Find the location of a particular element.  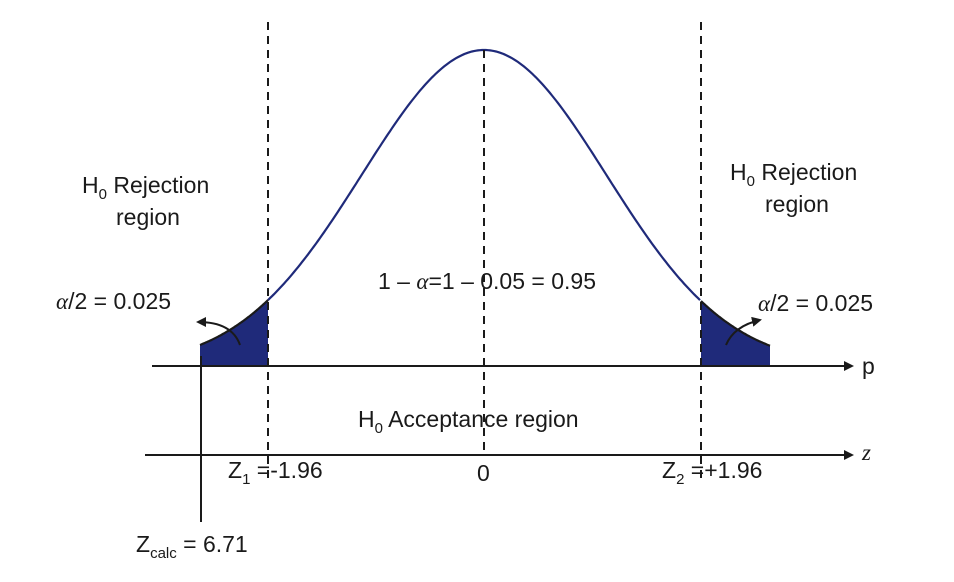

left-tail-edge is located at coordinates (234, 323).